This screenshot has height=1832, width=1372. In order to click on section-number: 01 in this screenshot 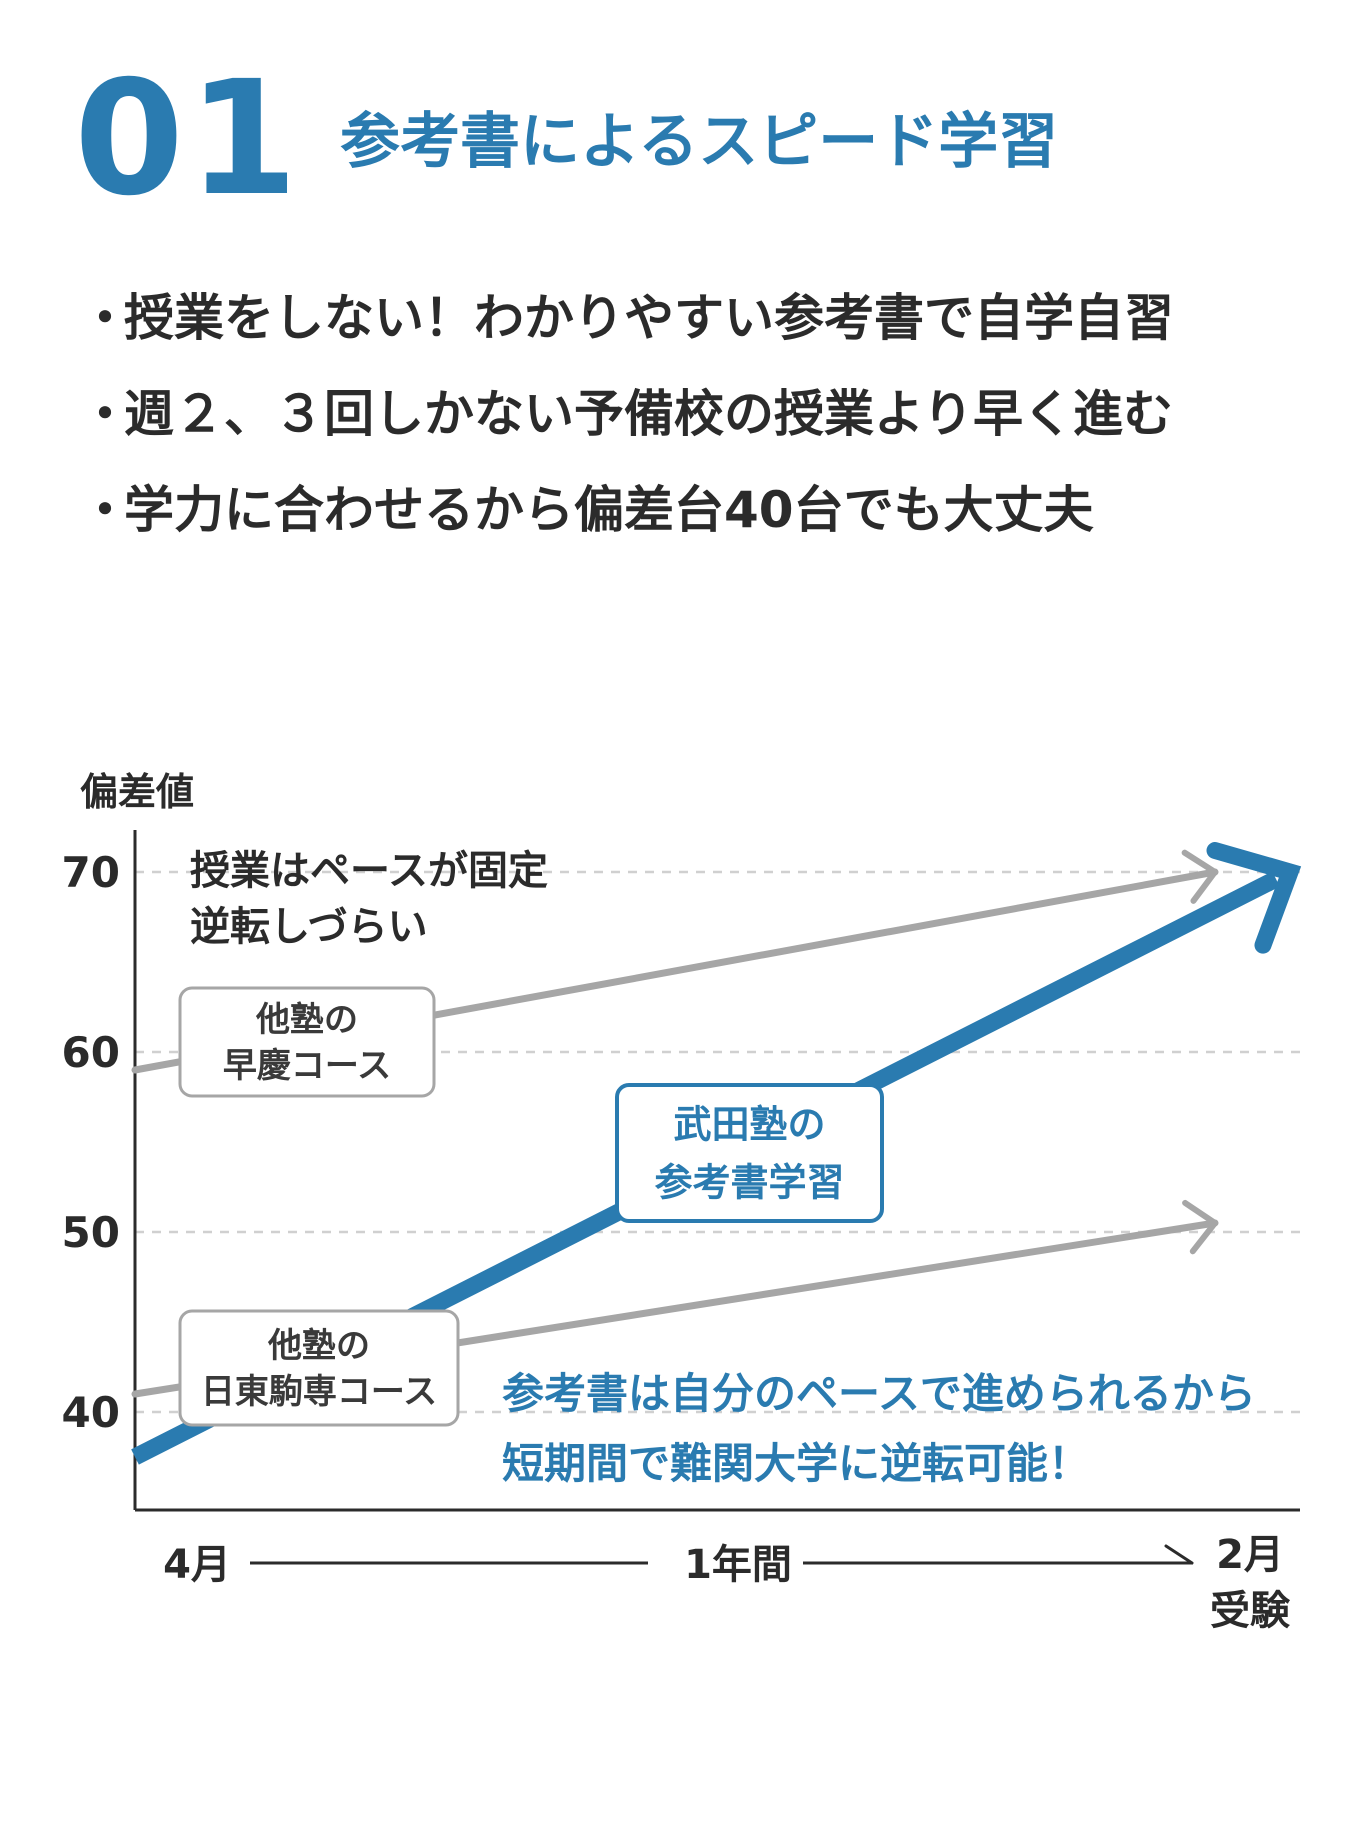, I will do `click(188, 139)`.